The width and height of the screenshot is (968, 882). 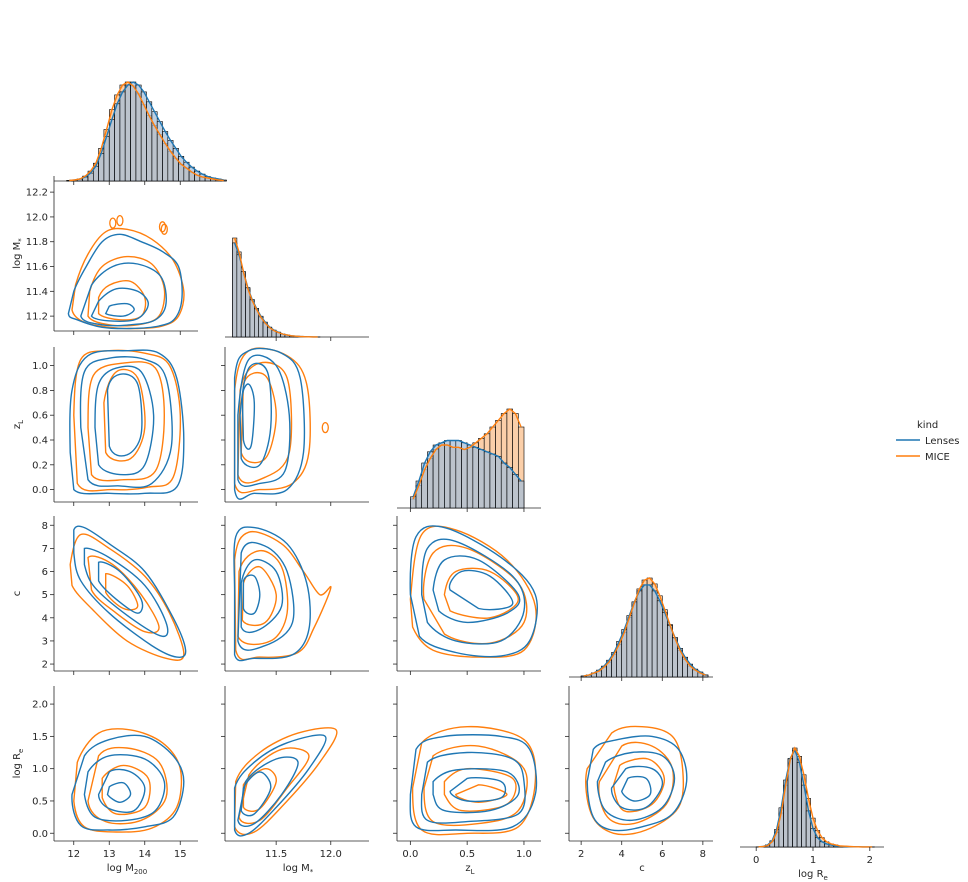 I want to click on y-tick-label: 5, so click(x=45, y=595).